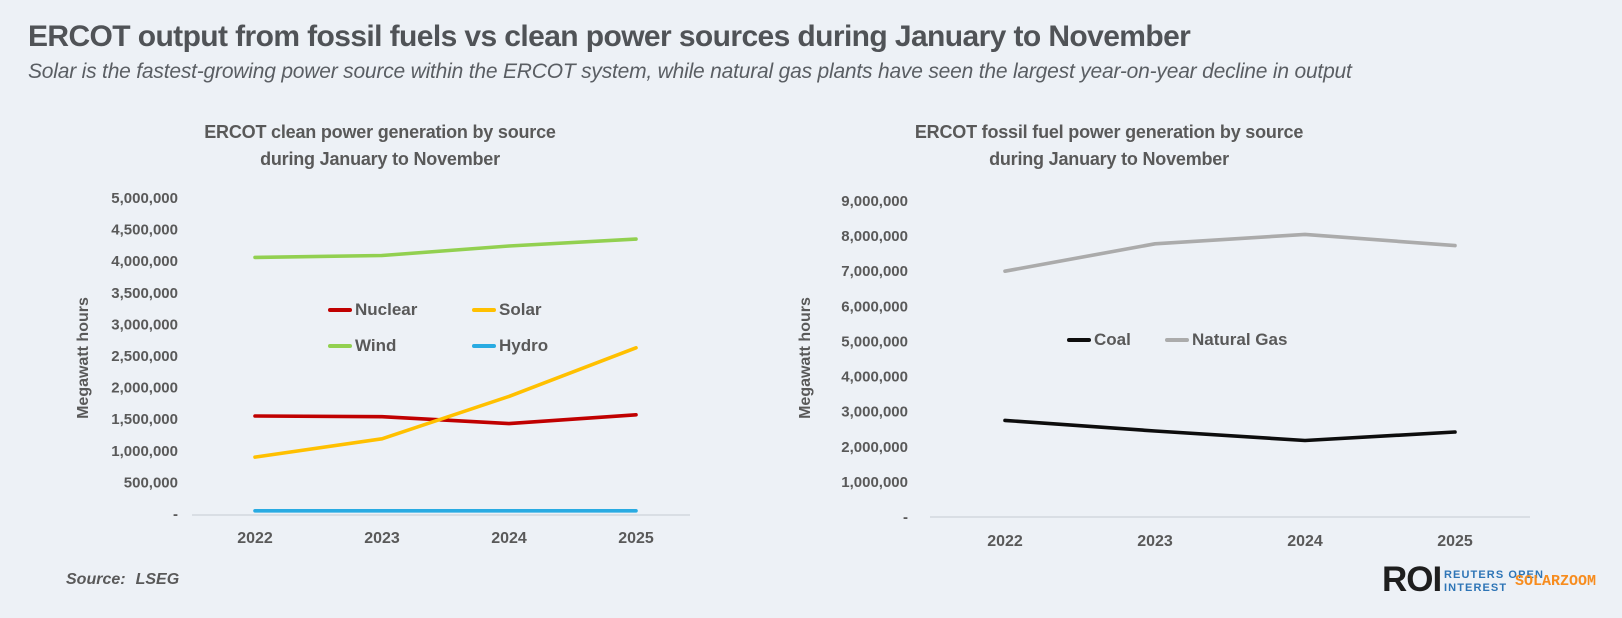 This screenshot has height=618, width=1622. What do you see at coordinates (874, 201) in the screenshot?
I see `y-tick-label: 9,000,000` at bounding box center [874, 201].